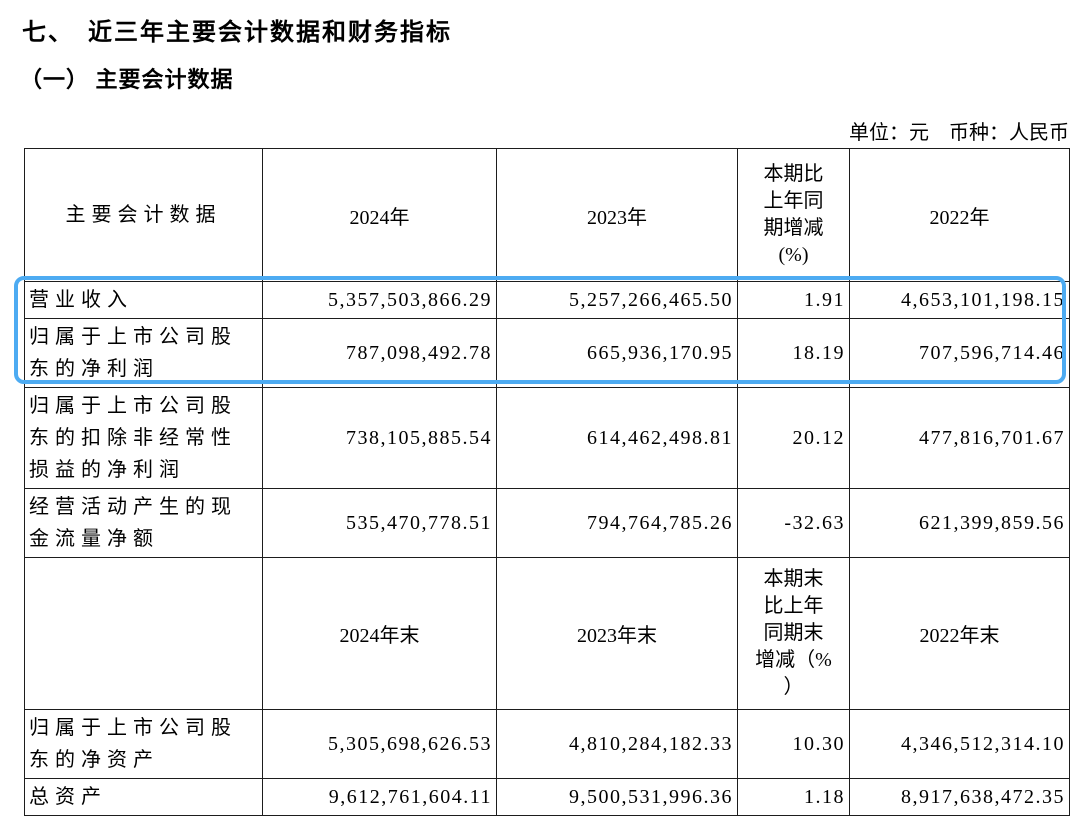 This screenshot has width=1080, height=816. Describe the element at coordinates (617, 353) in the screenshot. I see `cell-2023: 665,936,170.95` at that location.